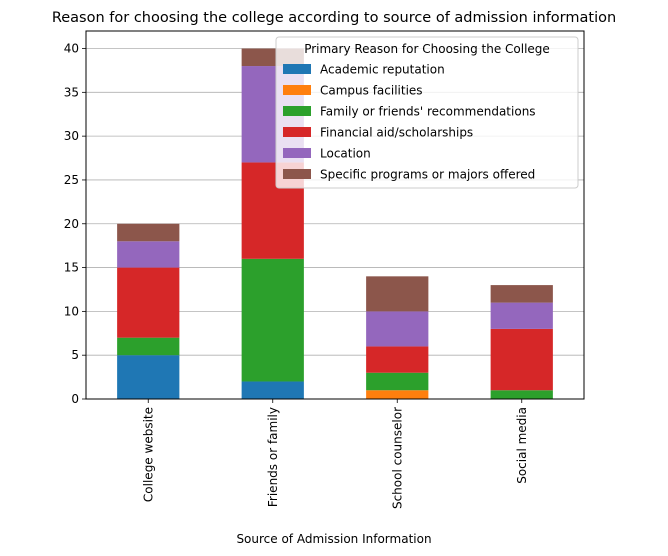 The width and height of the screenshot is (668, 556). What do you see at coordinates (75, 355) in the screenshot?
I see `y-tick-label: 5` at bounding box center [75, 355].